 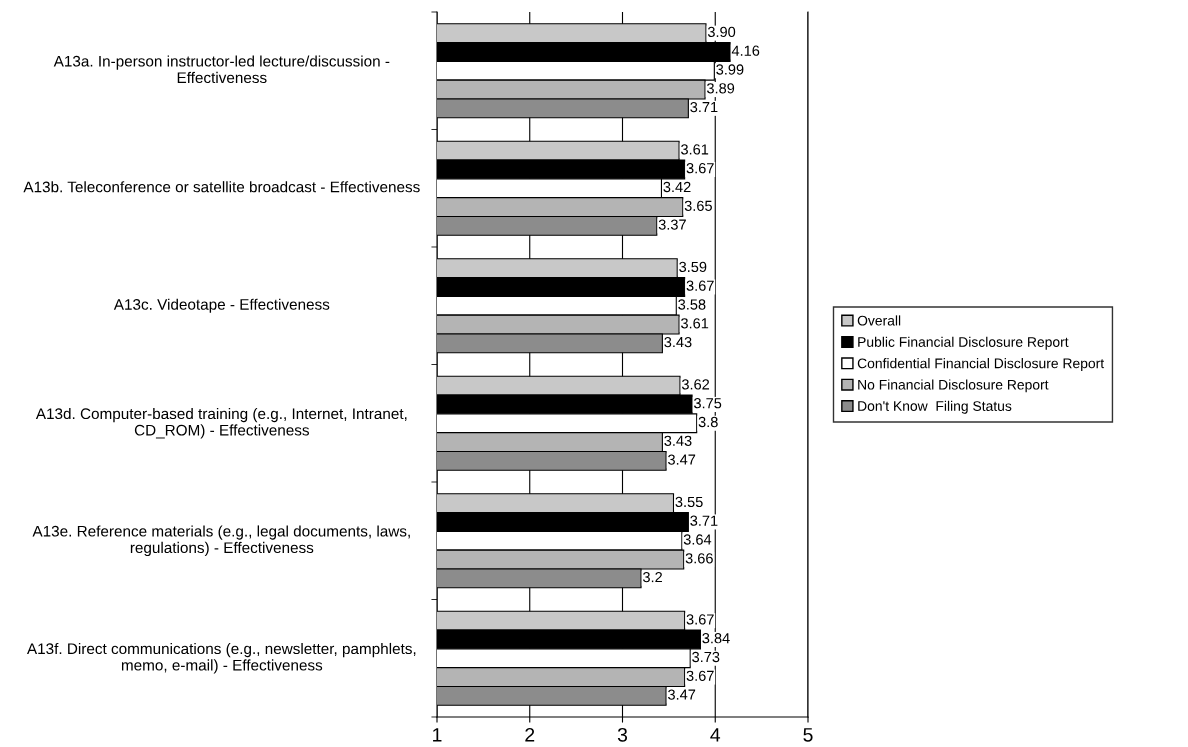 I want to click on y-tick-label: A13e. Reference materials (e.g., legal documents, laws, regulations) - Effectiveness, so click(x=221, y=541).